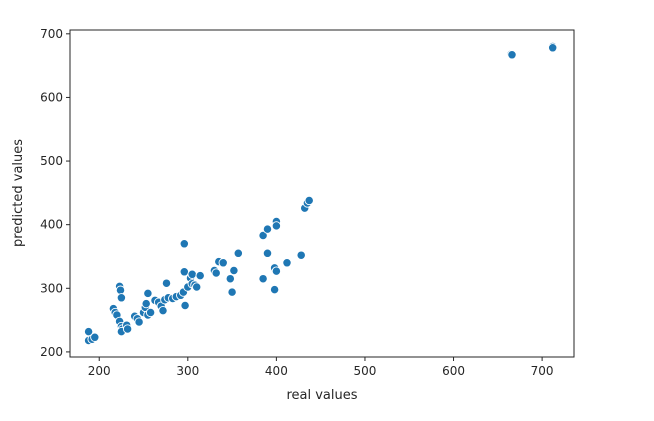  What do you see at coordinates (51, 352) in the screenshot?
I see `y-tick-label: 200` at bounding box center [51, 352].